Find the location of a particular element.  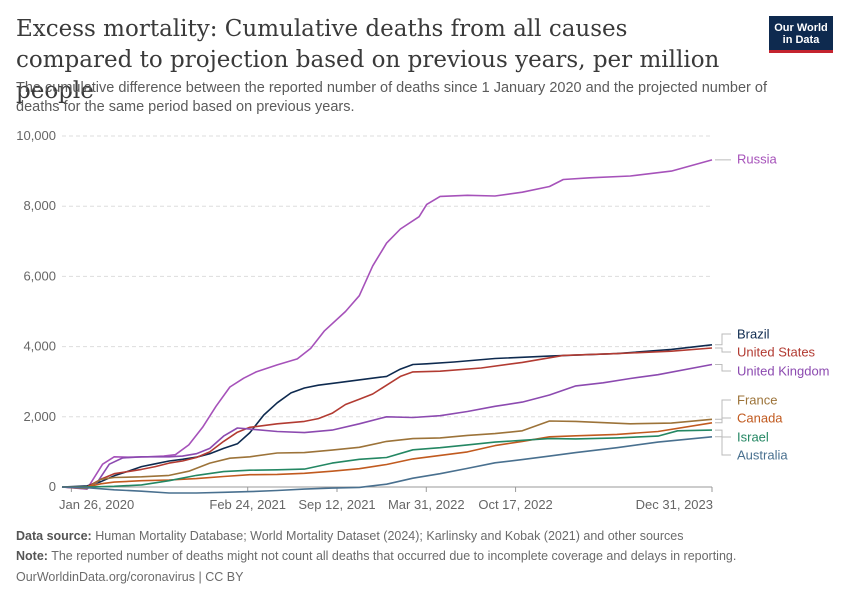

x-tick-label: Feb 24, 2021 is located at coordinates (247, 504).